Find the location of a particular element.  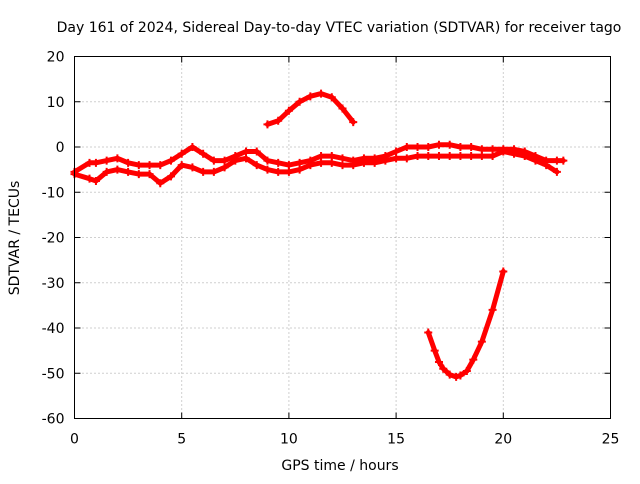

x-tick-label: 20 is located at coordinates (503, 440).